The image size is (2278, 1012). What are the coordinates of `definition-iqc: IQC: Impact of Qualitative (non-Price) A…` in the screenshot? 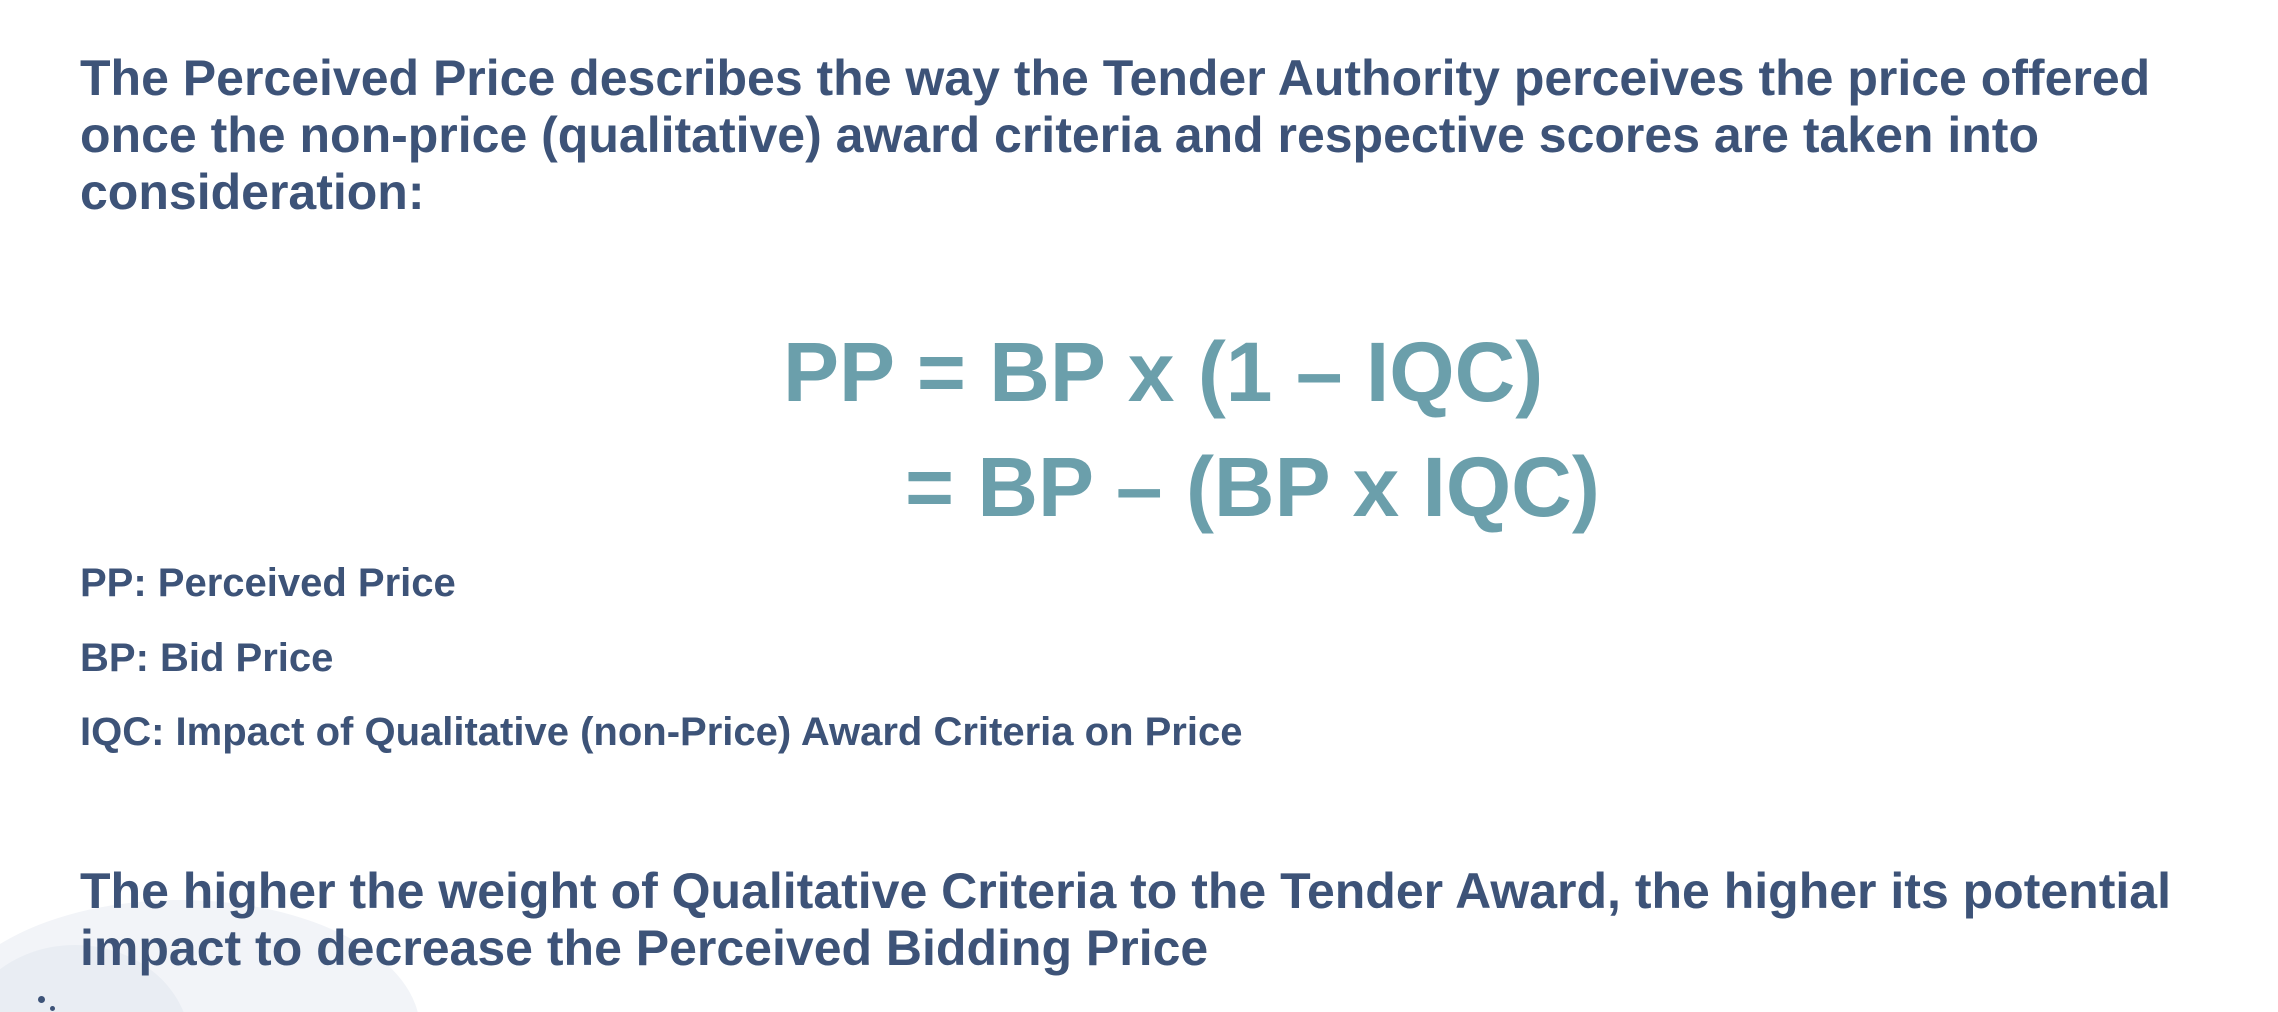 It's located at (661, 732).